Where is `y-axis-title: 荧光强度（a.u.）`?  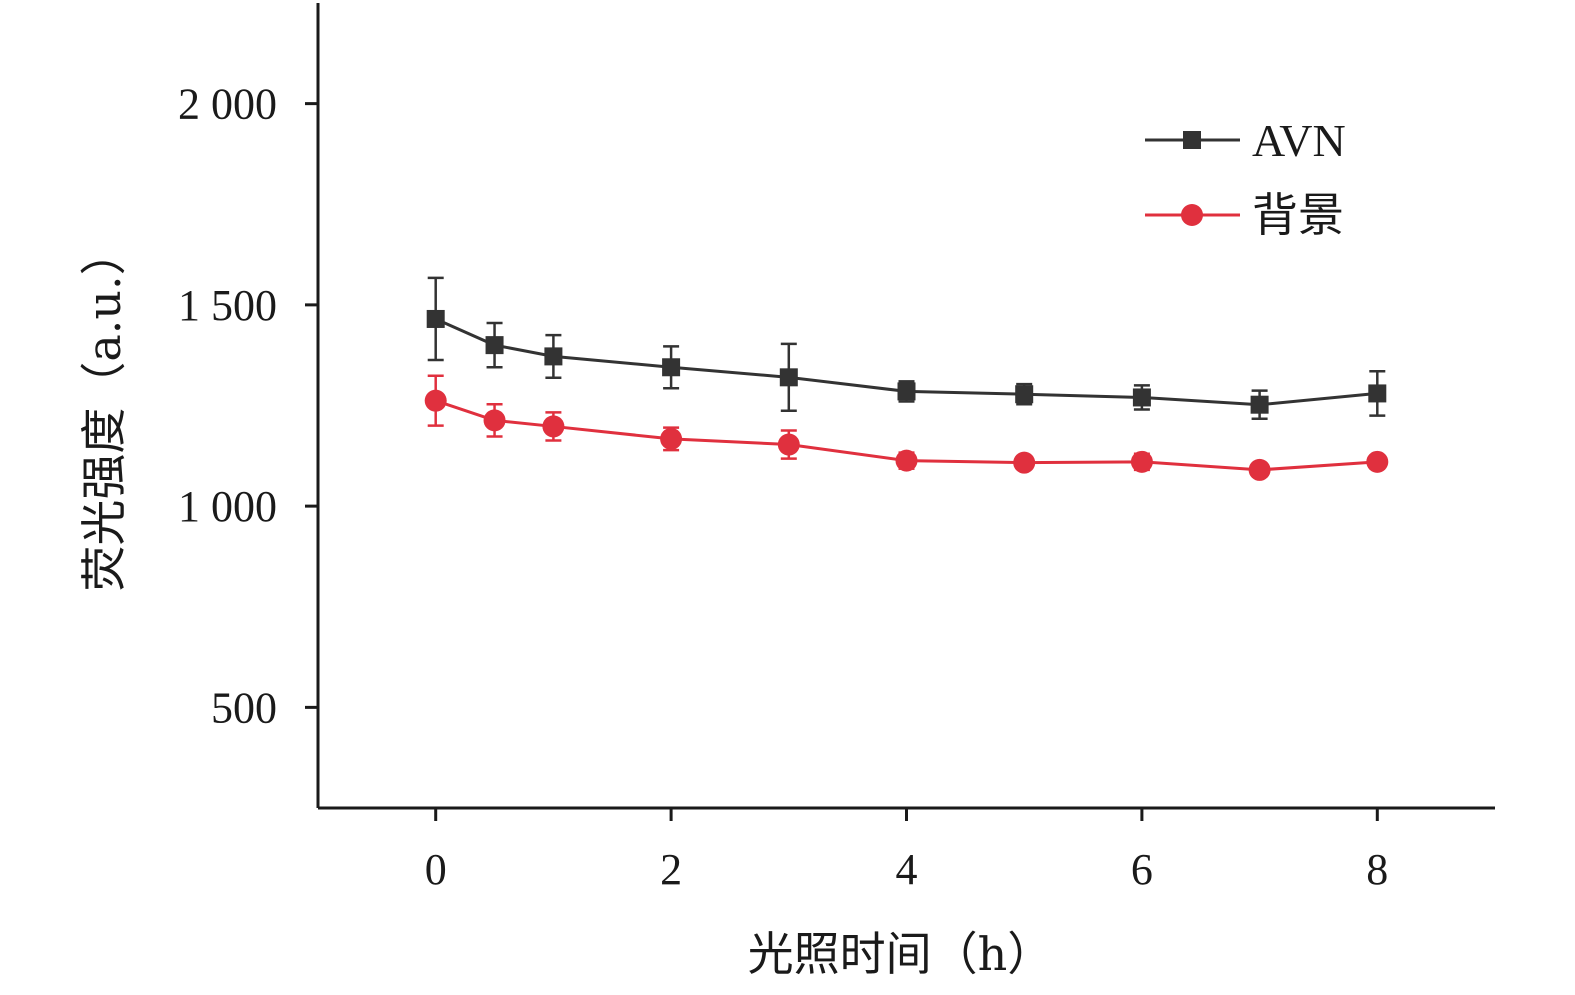
y-axis-title: 荧光强度（a.u.） is located at coordinates (104, 410).